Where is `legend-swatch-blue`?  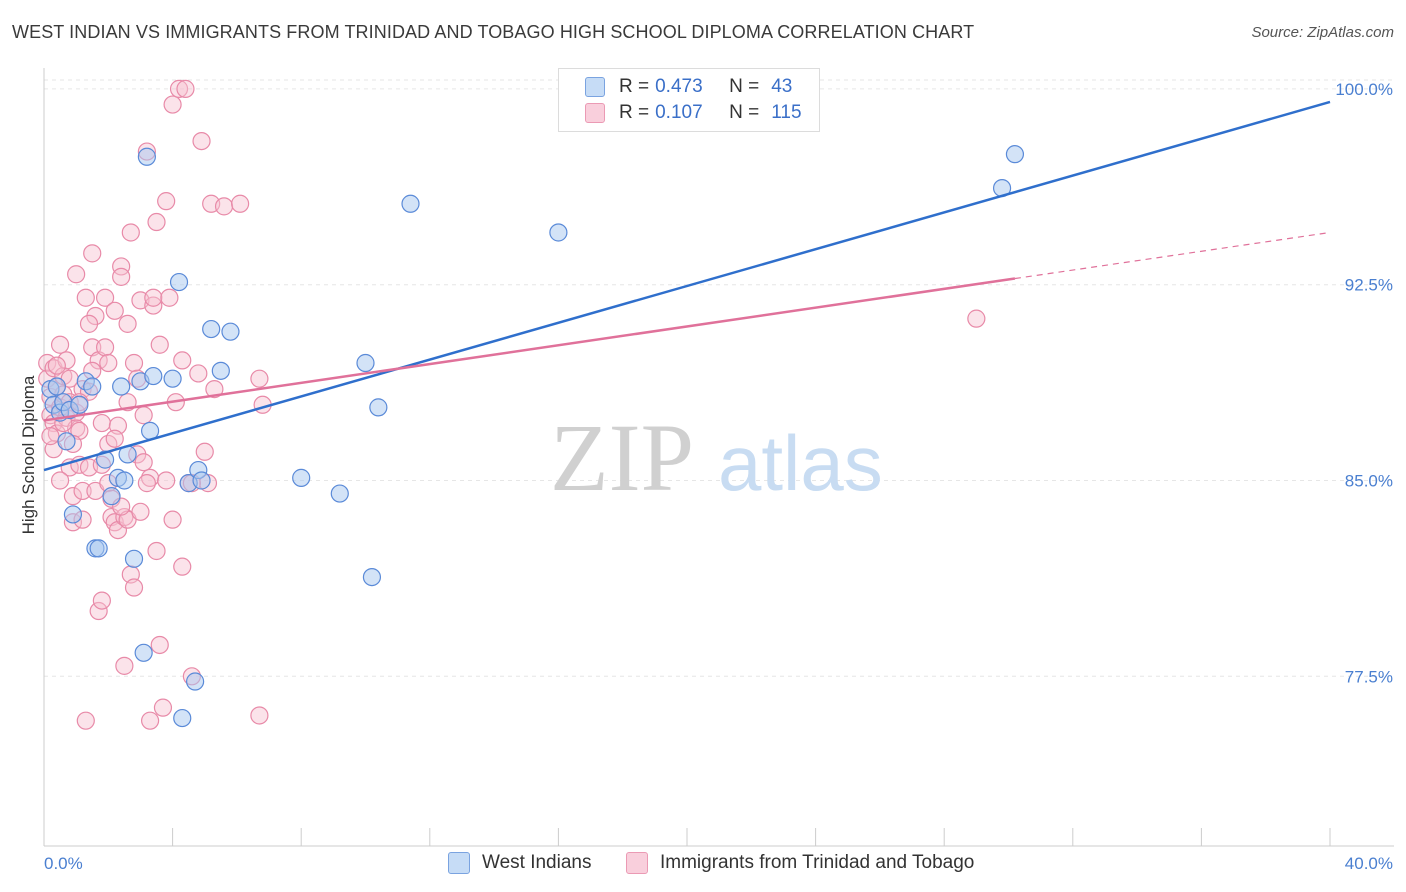
legend-swatch-blue is located at coordinates (595, 87).